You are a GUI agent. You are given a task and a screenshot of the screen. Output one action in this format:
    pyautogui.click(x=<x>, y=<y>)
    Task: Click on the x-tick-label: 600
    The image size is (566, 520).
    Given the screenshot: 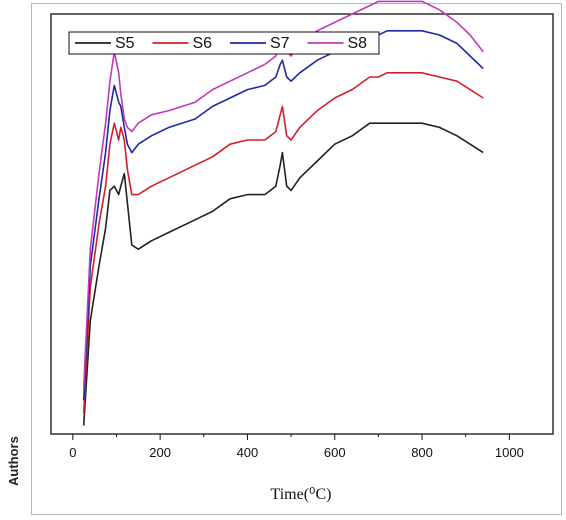 What is the action you would take?
    pyautogui.click(x=335, y=452)
    